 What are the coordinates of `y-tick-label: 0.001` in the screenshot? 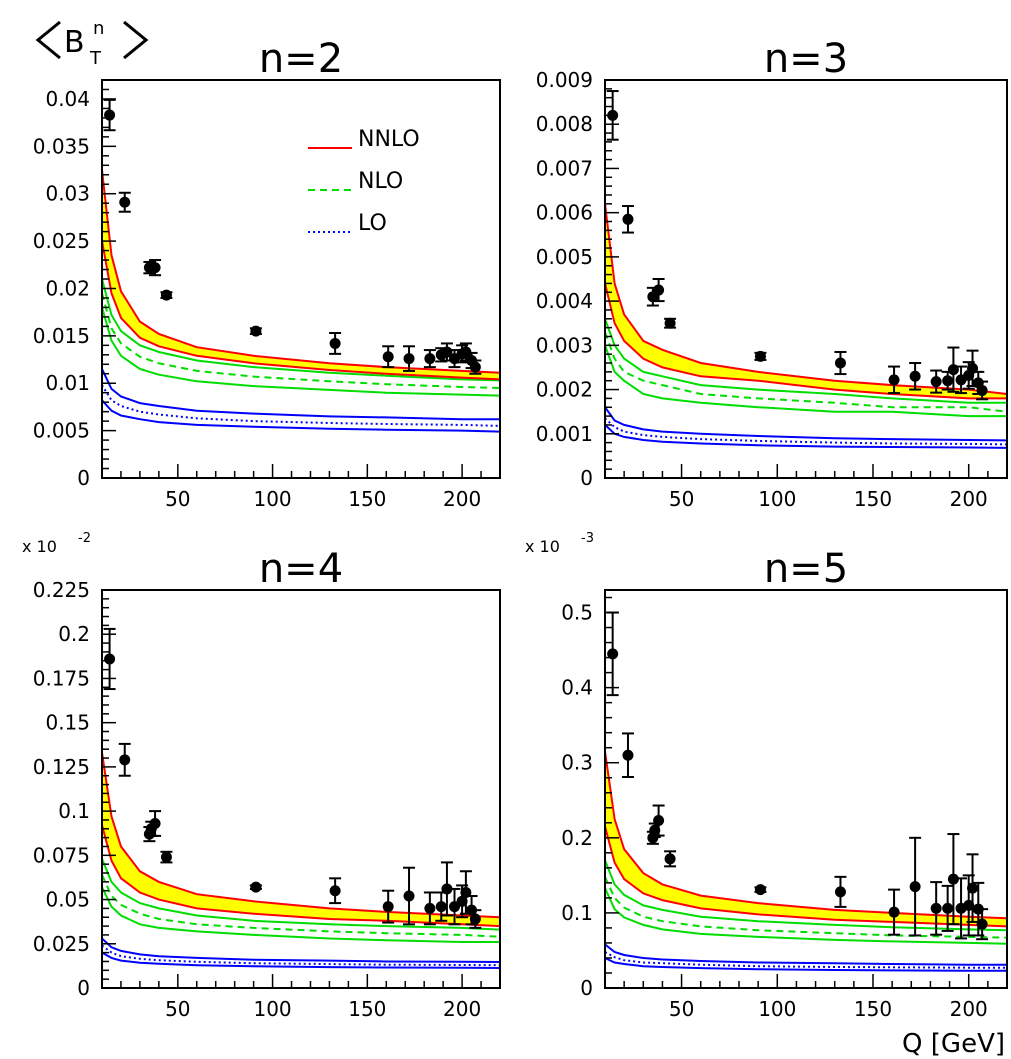 It's located at (564, 434).